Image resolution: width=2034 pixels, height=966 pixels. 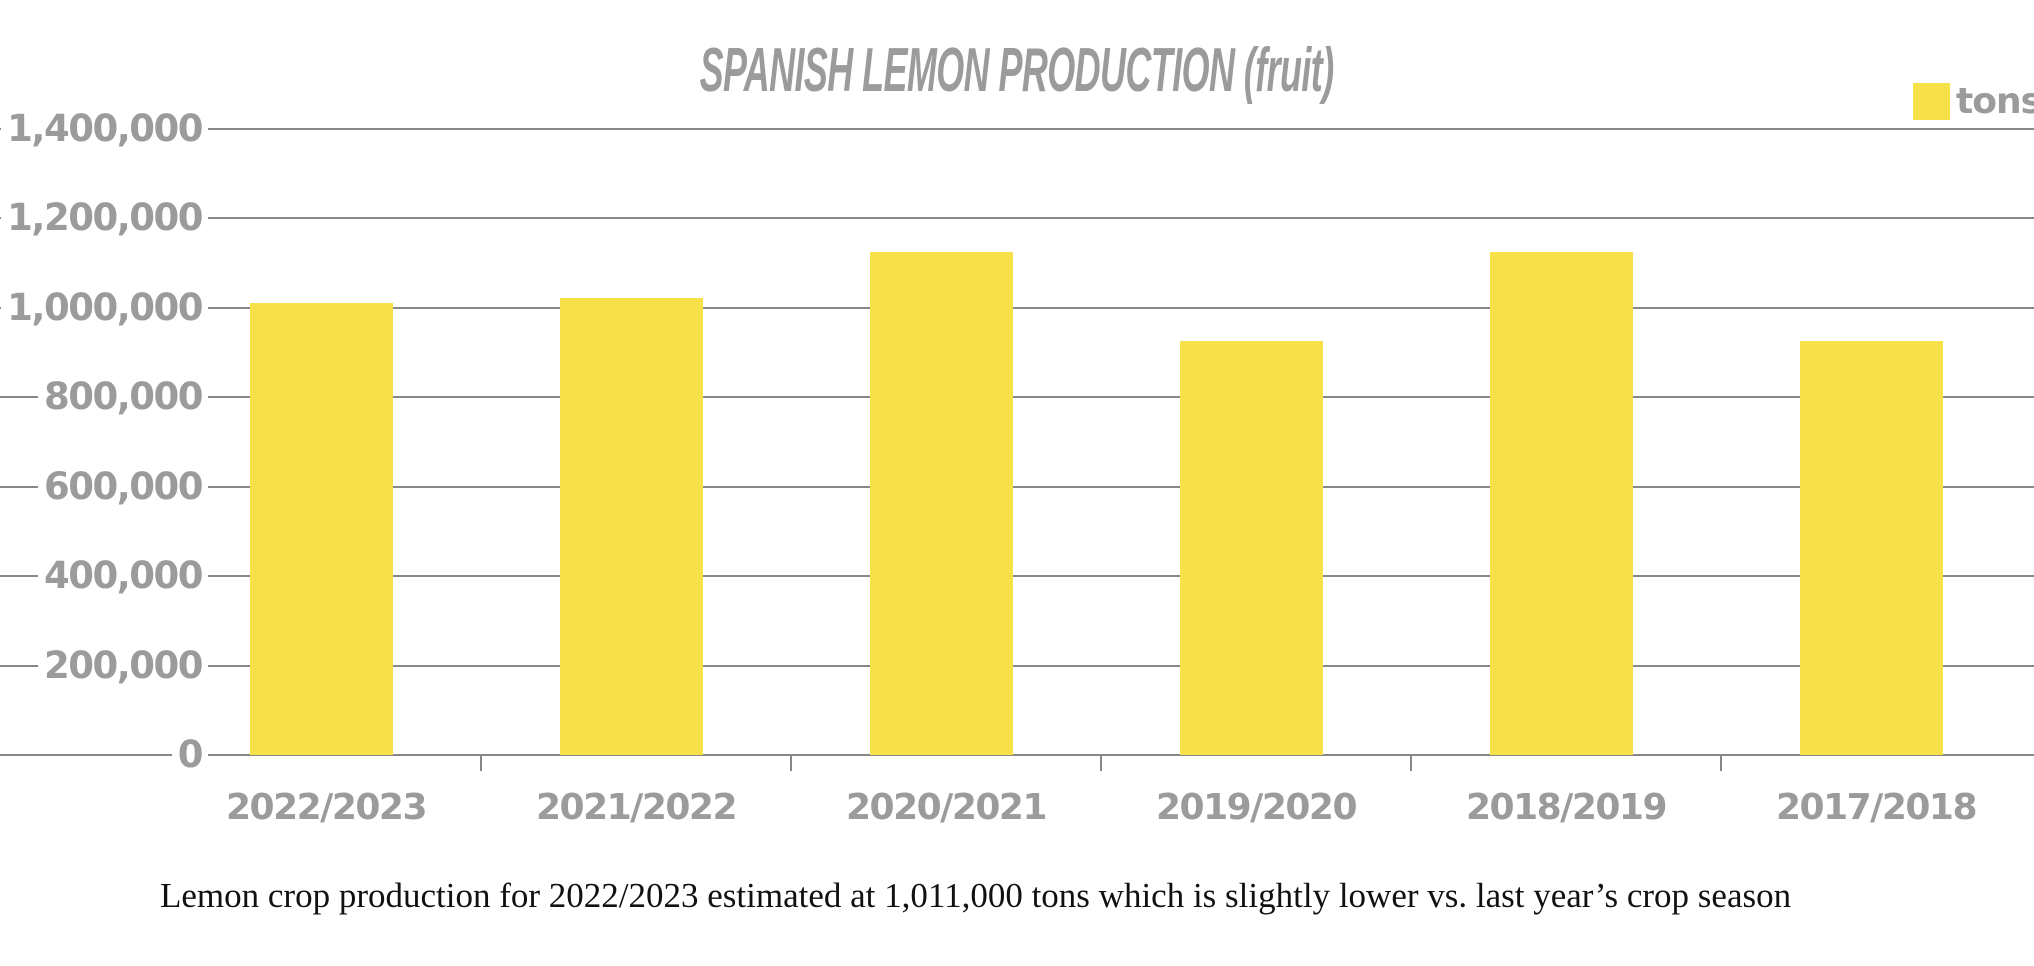 I want to click on y-tick-label: 1,000,000, so click(x=104, y=308).